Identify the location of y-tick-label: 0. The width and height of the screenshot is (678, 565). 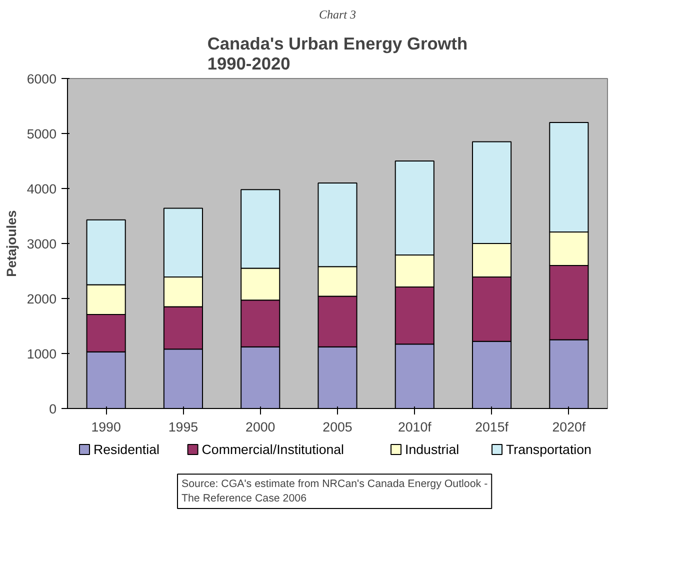
(53, 409).